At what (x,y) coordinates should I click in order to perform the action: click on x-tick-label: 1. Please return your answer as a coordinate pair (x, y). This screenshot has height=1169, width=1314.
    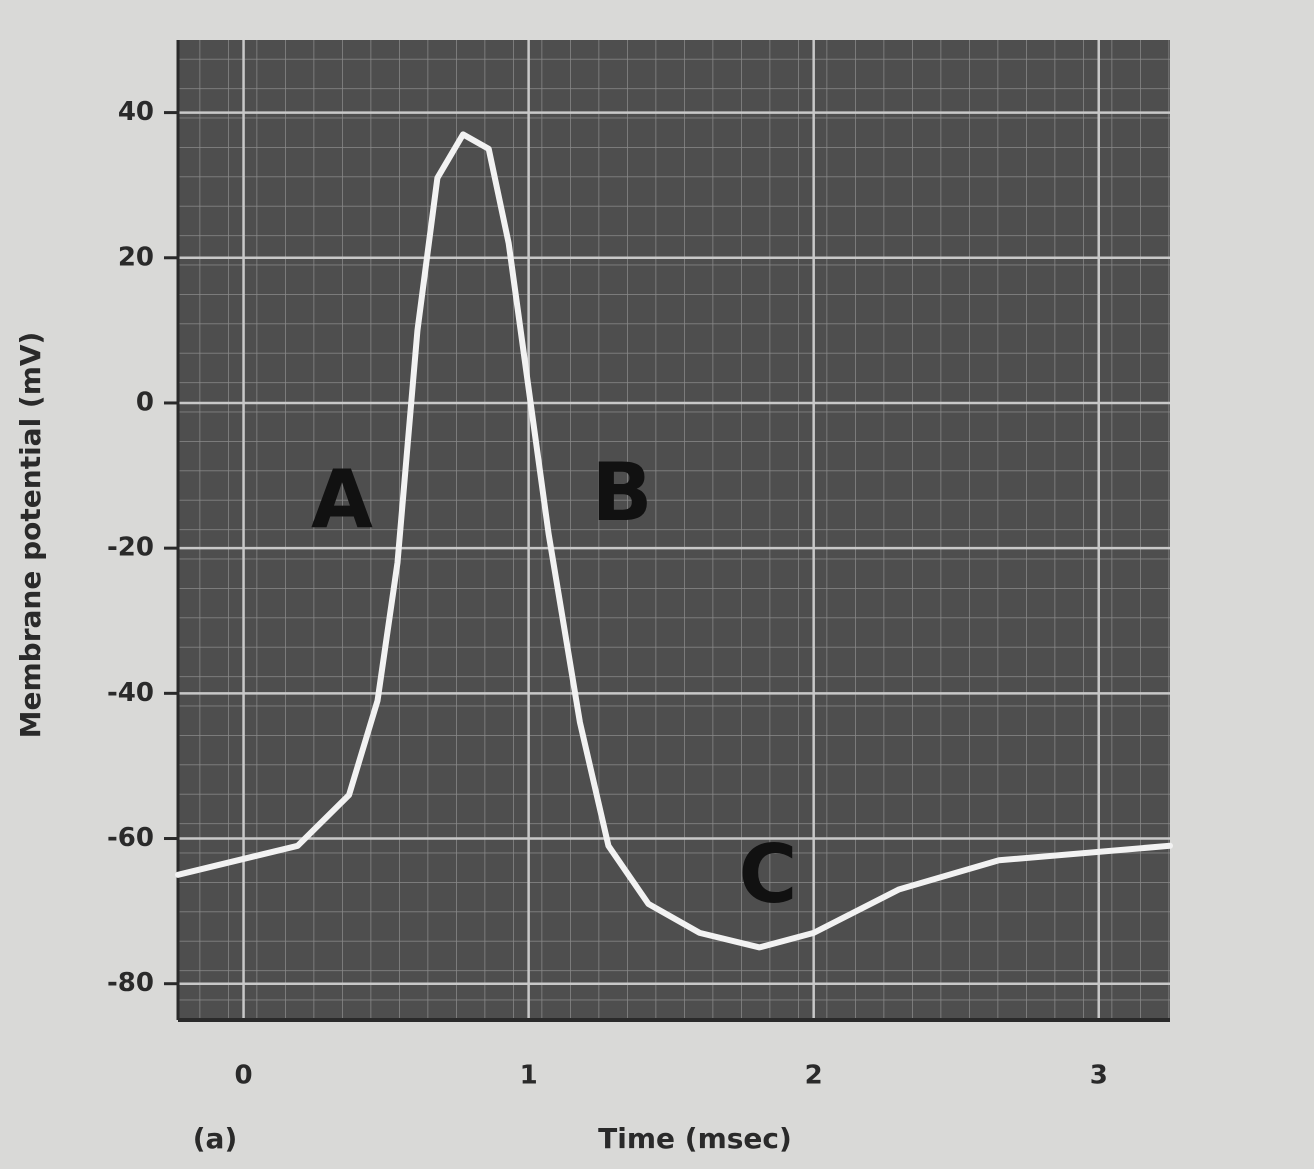
    Looking at the image, I should click on (529, 1076).